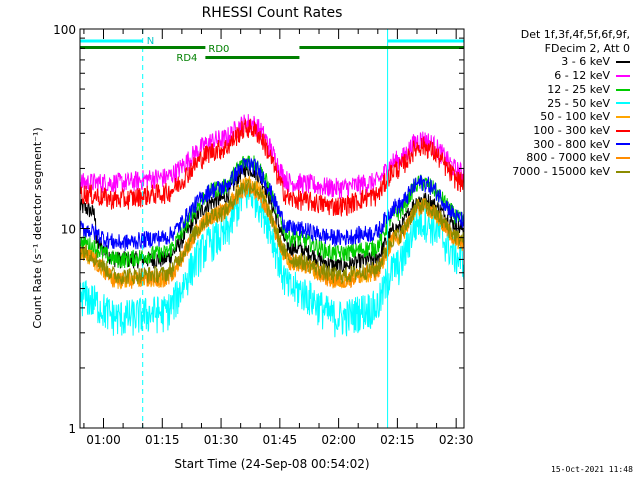 Image resolution: width=640 pixels, height=480 pixels. I want to click on x-tick-label: 02:30, so click(456, 440).